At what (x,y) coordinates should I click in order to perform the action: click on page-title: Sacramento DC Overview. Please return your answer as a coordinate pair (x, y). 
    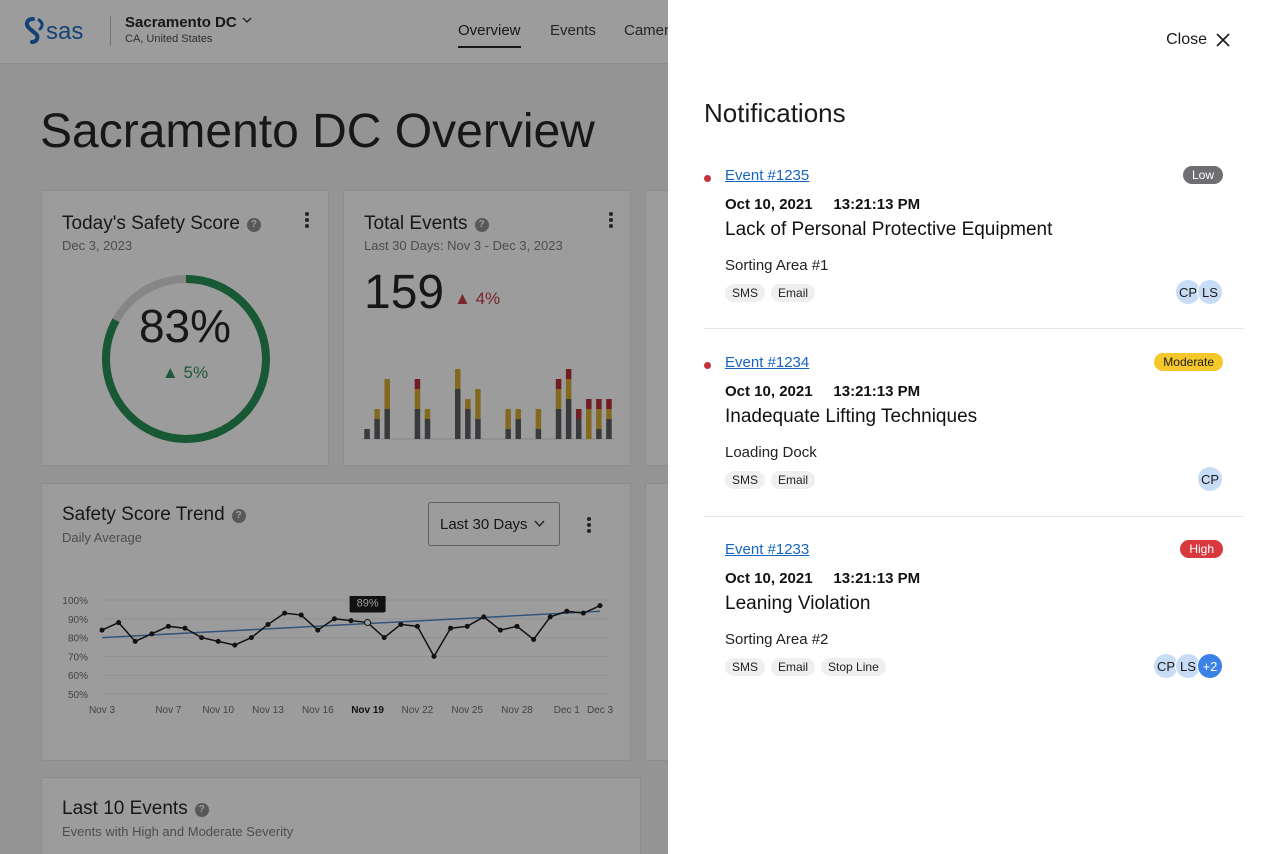
    Looking at the image, I should click on (317, 131).